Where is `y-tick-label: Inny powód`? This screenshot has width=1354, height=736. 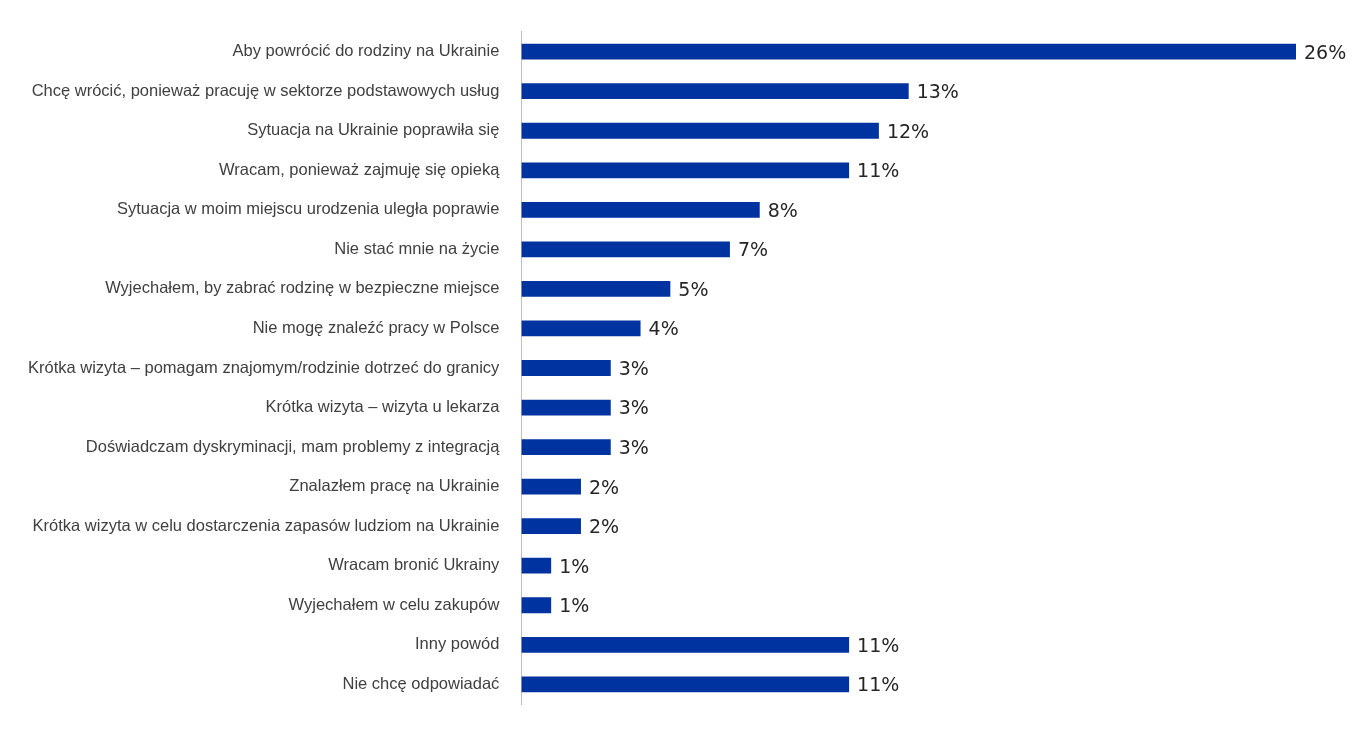 y-tick-label: Inny powód is located at coordinates (457, 643).